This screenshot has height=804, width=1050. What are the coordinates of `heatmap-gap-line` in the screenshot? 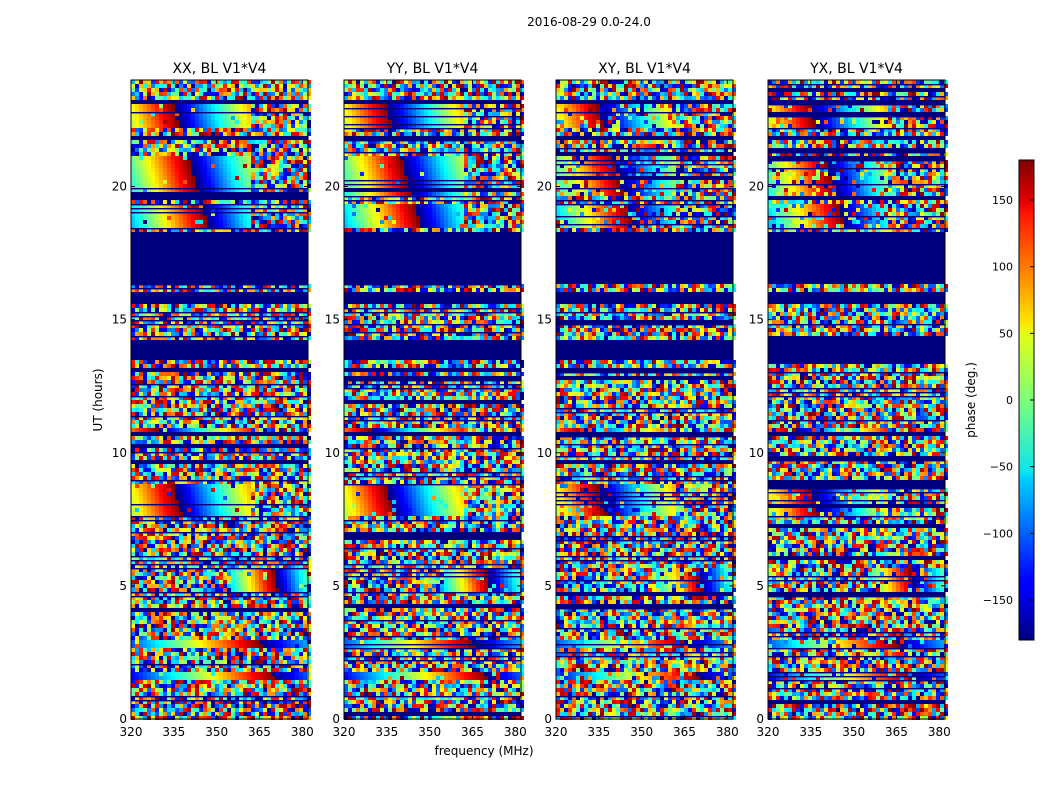 It's located at (219, 289).